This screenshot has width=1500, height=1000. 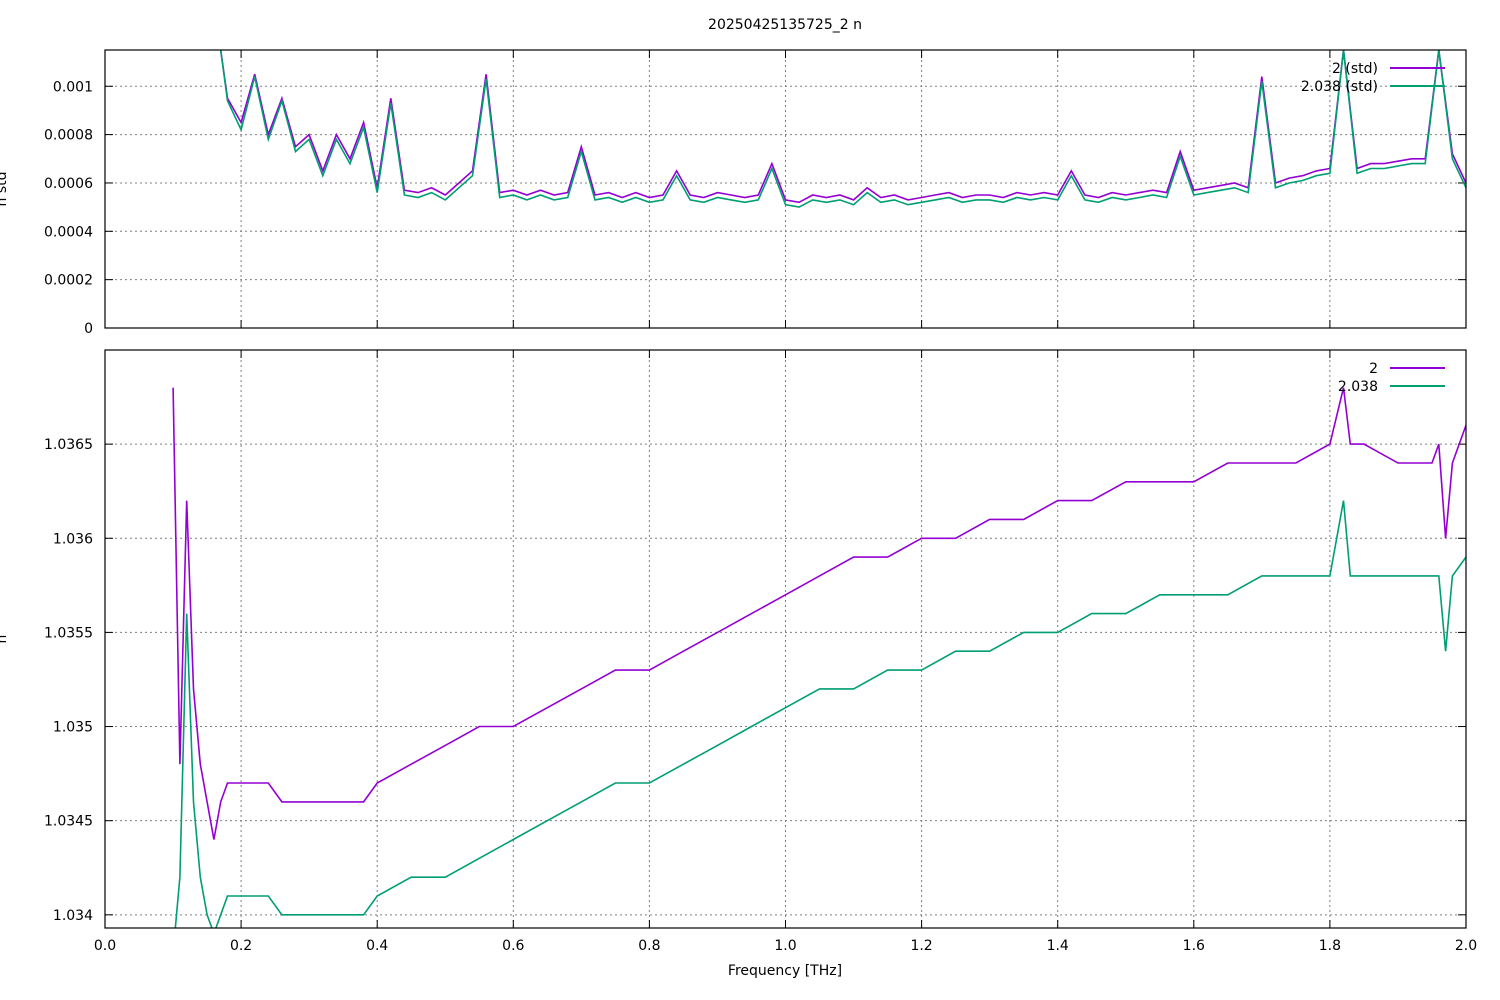 What do you see at coordinates (5, 189) in the screenshot?
I see `y-axis-label: n std` at bounding box center [5, 189].